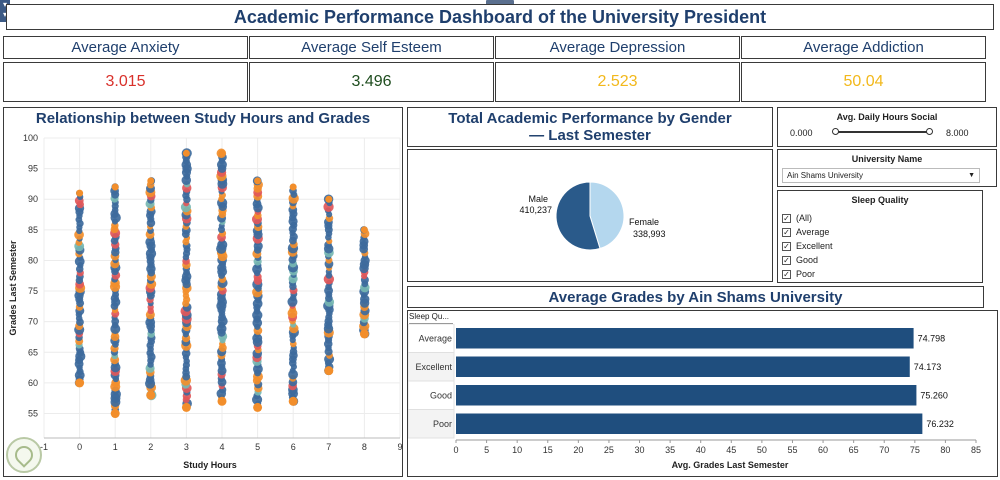 This screenshot has height=480, width=1000. What do you see at coordinates (33, 169) in the screenshot?
I see `y-tick-label: 95` at bounding box center [33, 169].